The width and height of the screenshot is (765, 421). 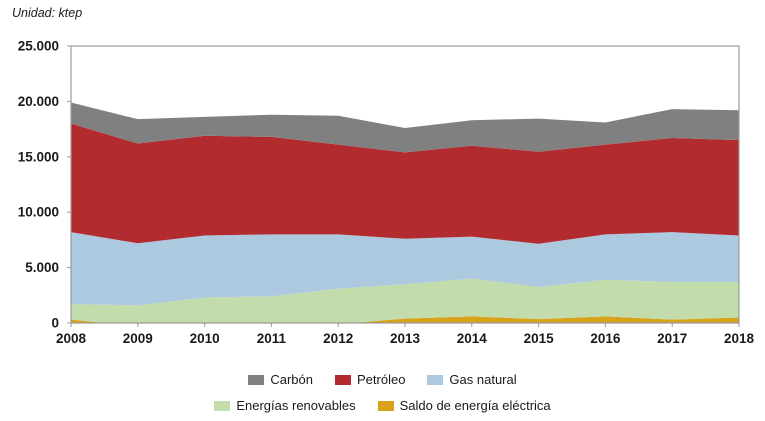 What do you see at coordinates (405, 338) in the screenshot?
I see `x-tick-label: 2013` at bounding box center [405, 338].